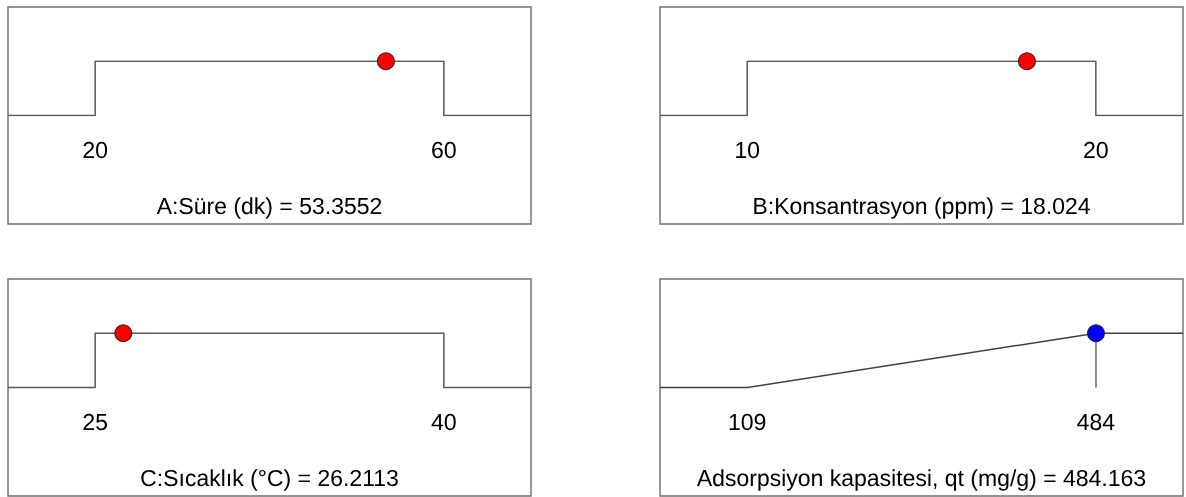 The width and height of the screenshot is (1186, 497). I want to click on x-tick-label: 109, so click(747, 422).